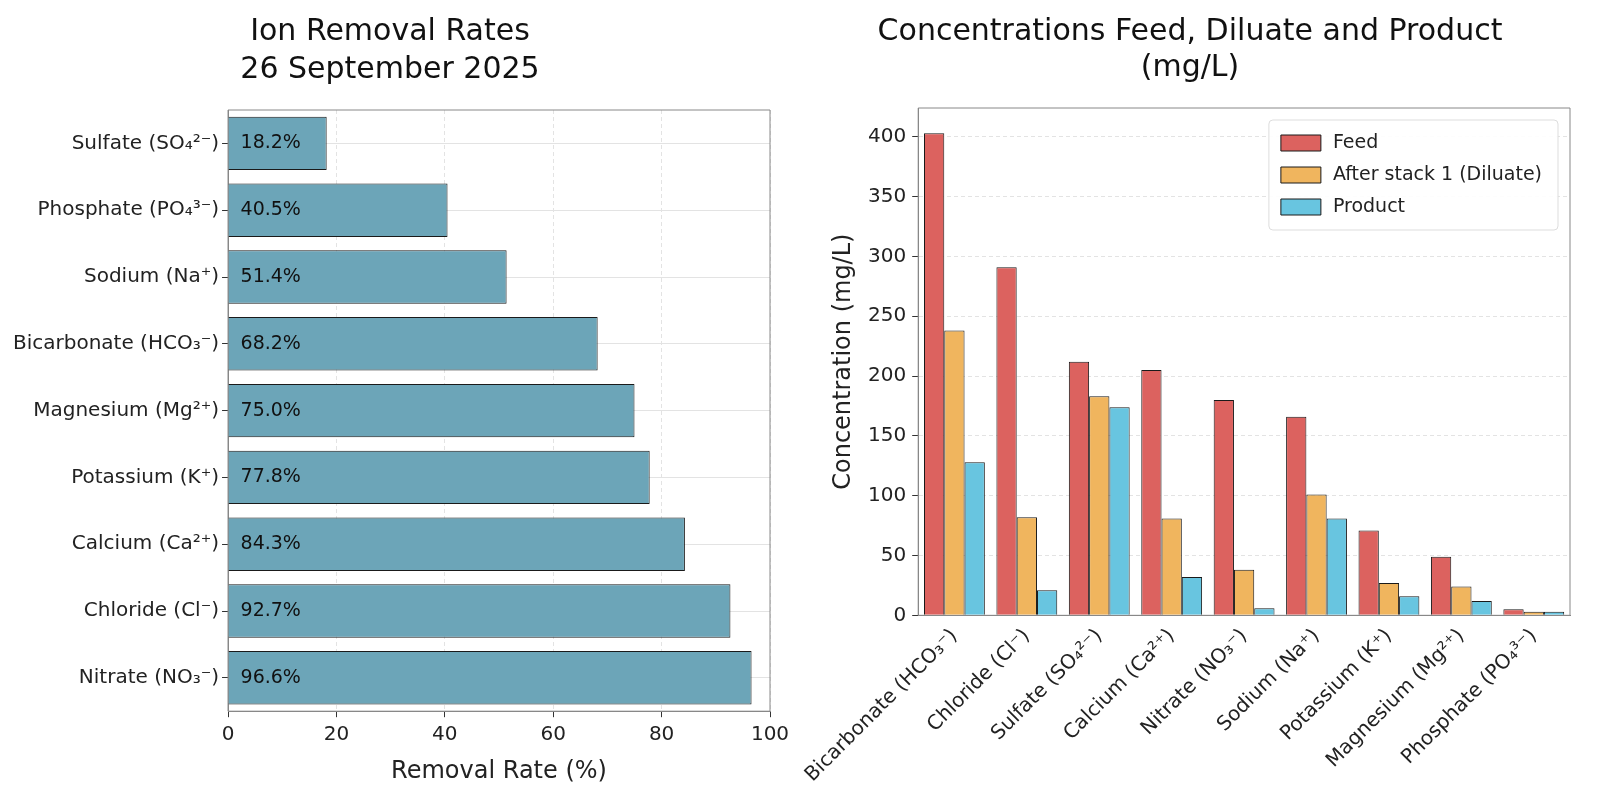 The image size is (1600, 800). What do you see at coordinates (1369, 204) in the screenshot?
I see `legend-label: Product` at bounding box center [1369, 204].